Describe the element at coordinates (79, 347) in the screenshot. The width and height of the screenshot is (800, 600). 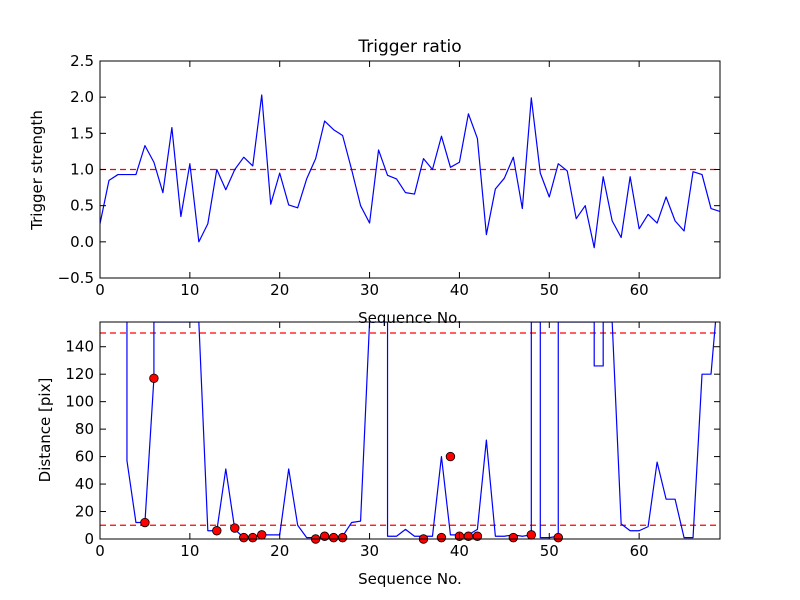
I see `y-tick-label: 140` at that location.